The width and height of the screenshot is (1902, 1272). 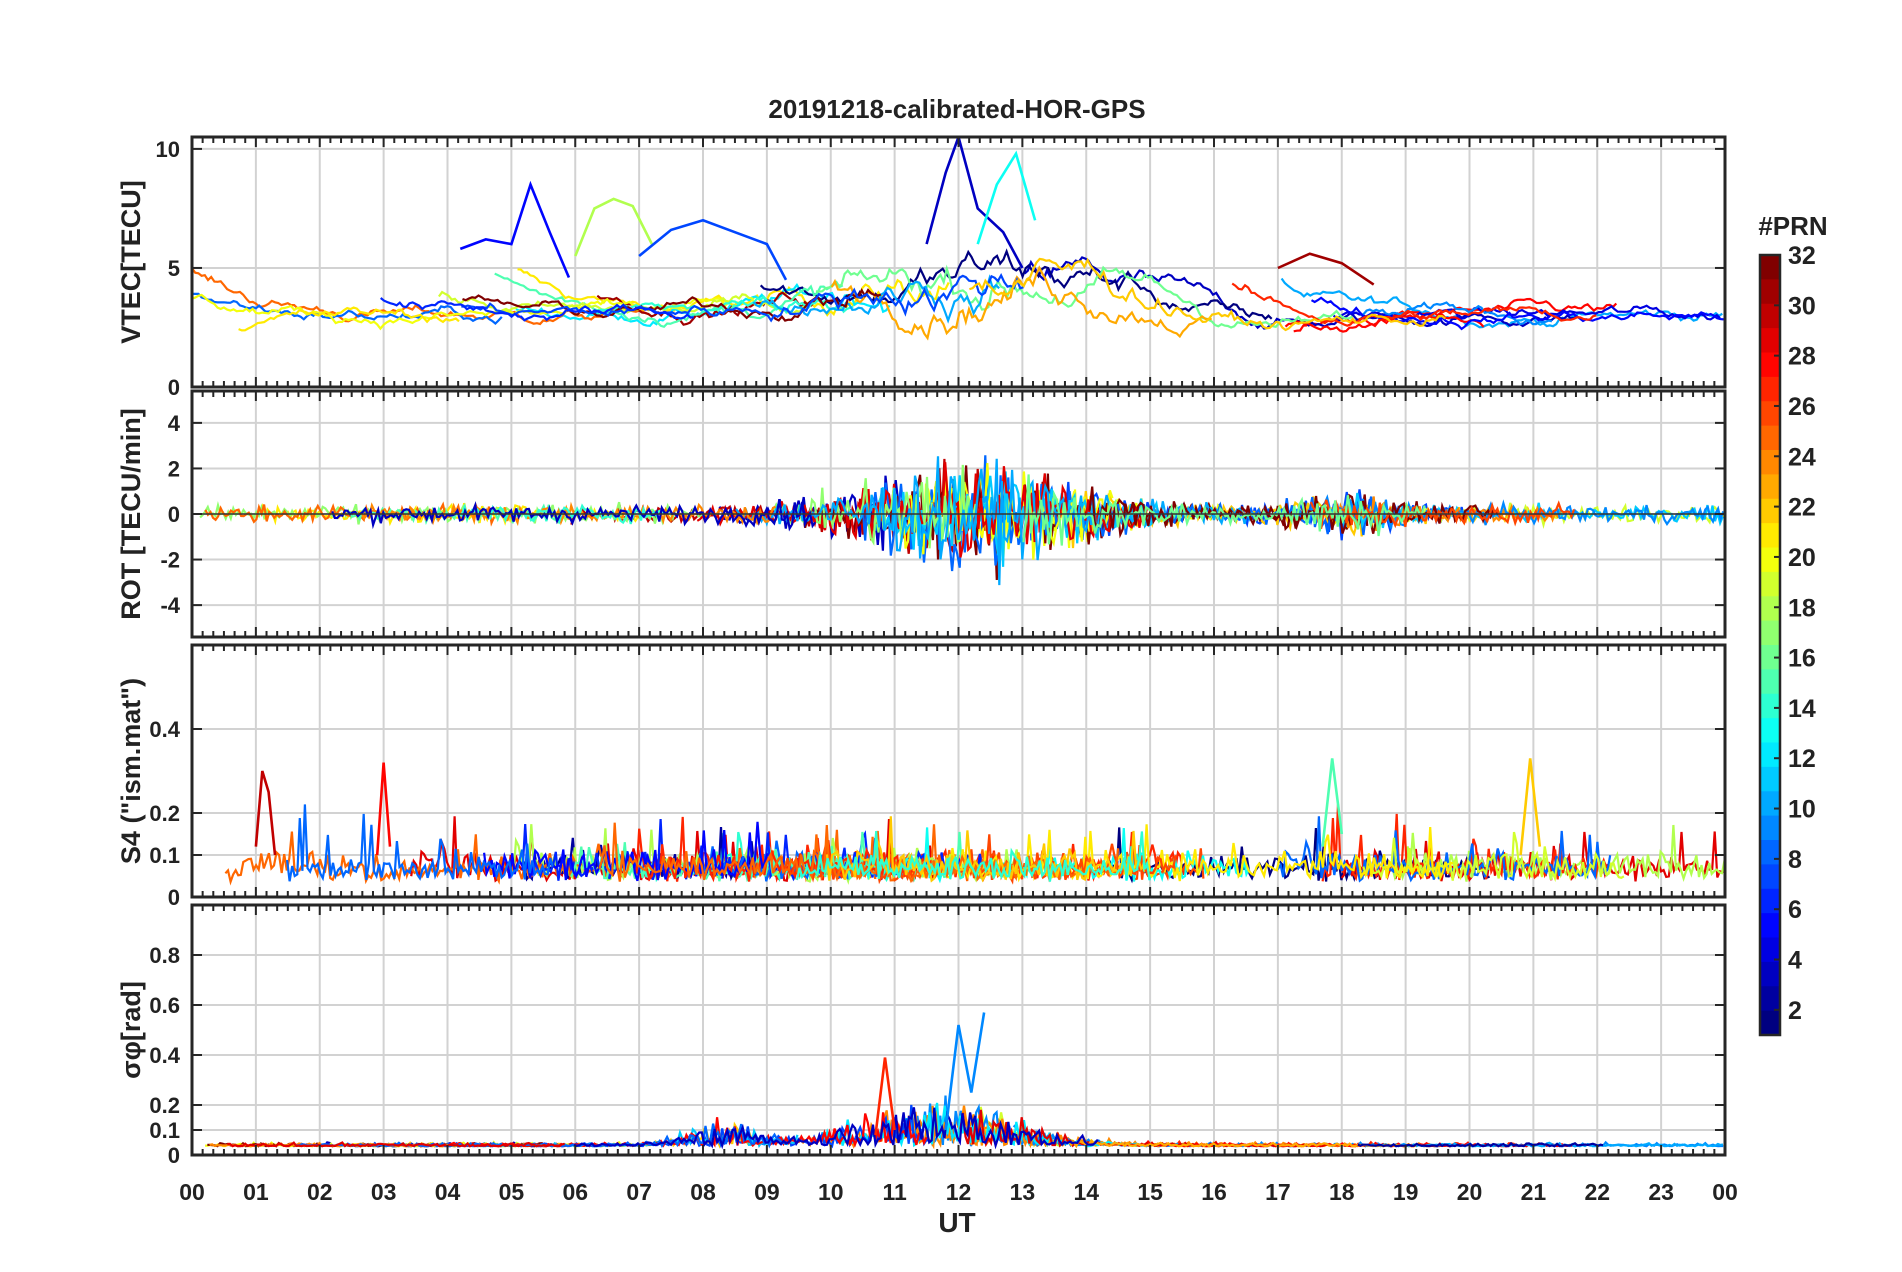 I want to click on x-tick-label: 01, so click(x=256, y=1192).